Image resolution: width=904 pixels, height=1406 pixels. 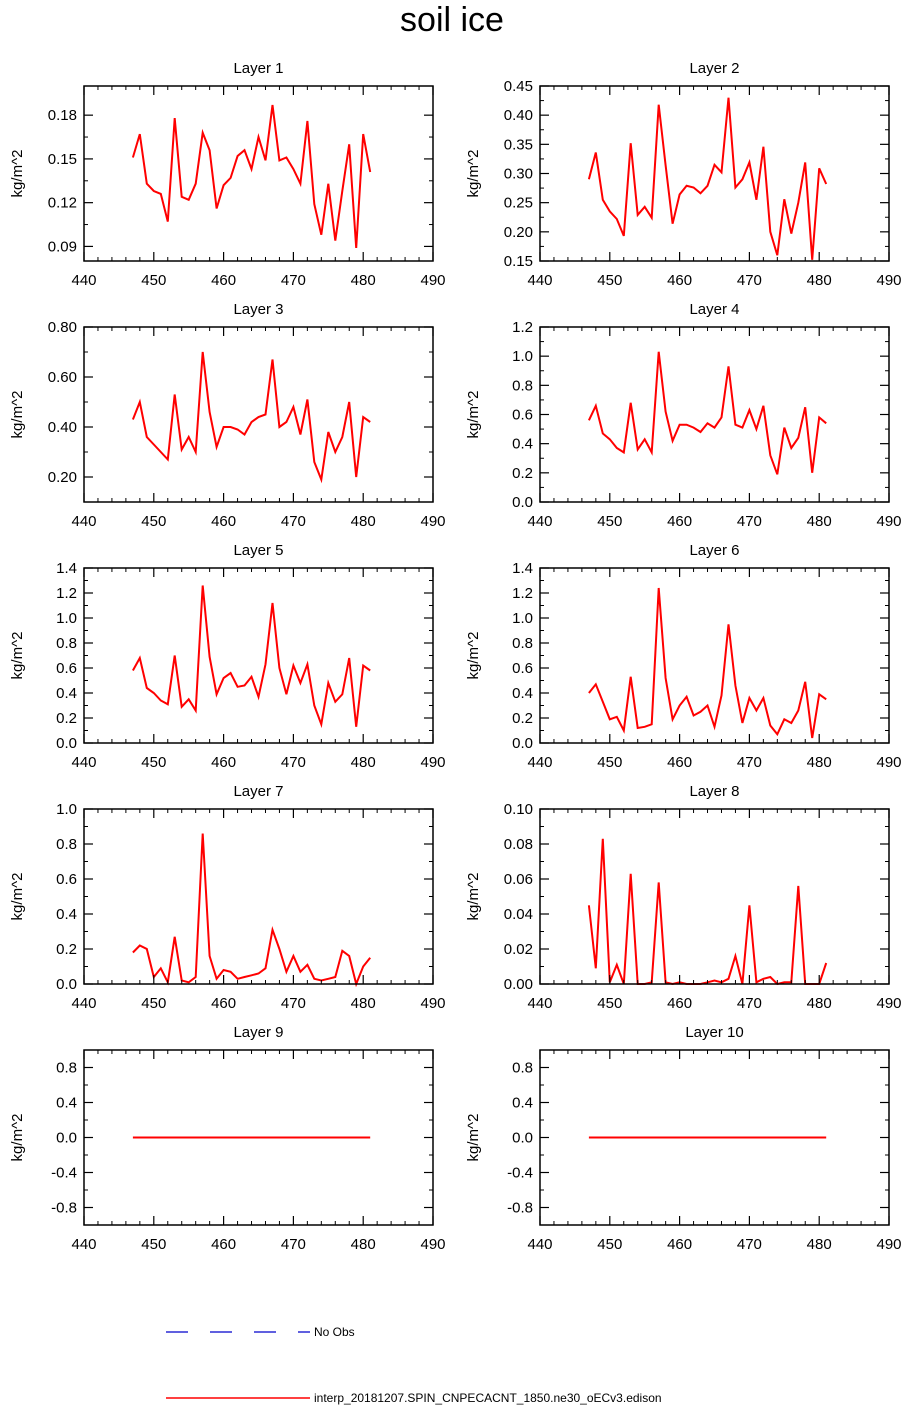 What do you see at coordinates (62, 115) in the screenshot?
I see `panel-1-ytick-label: 0.18` at bounding box center [62, 115].